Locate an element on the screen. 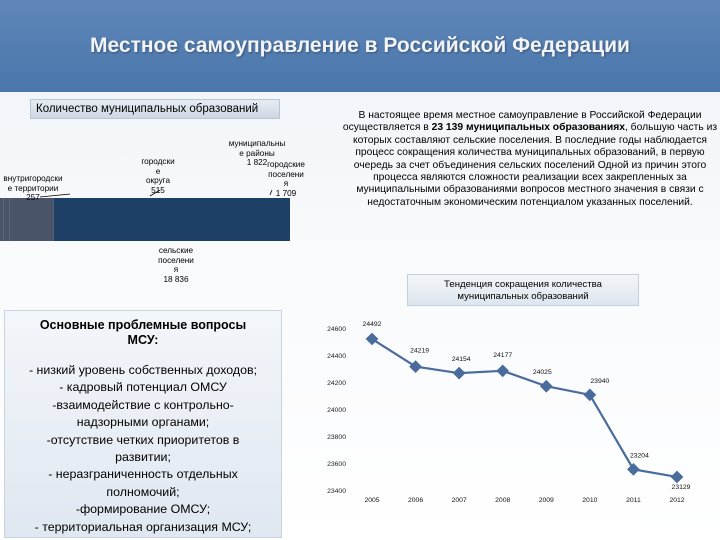 Image resolution: width=720 pixels, height=540 pixels. bar-label-municipal-districts: муниципальны е районы 1 822 is located at coordinates (257, 153).